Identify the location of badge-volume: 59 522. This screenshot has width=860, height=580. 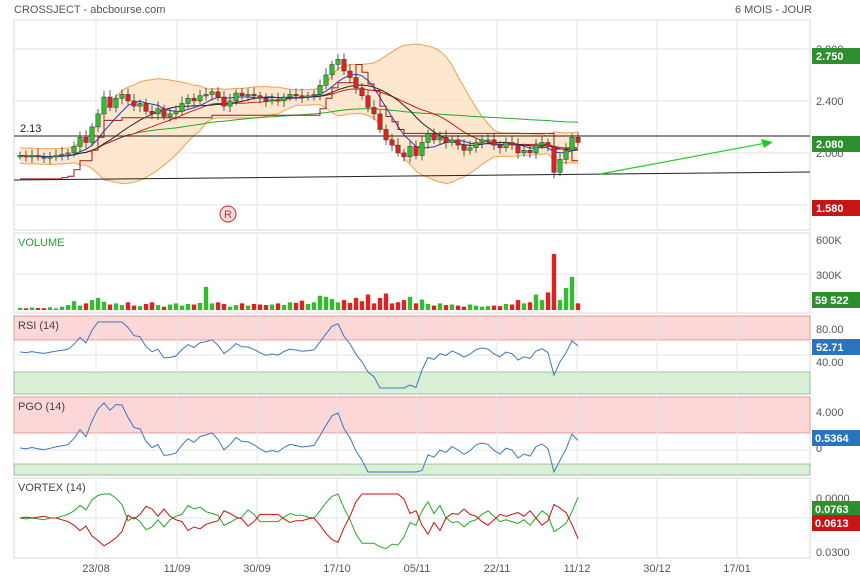
(836, 300).